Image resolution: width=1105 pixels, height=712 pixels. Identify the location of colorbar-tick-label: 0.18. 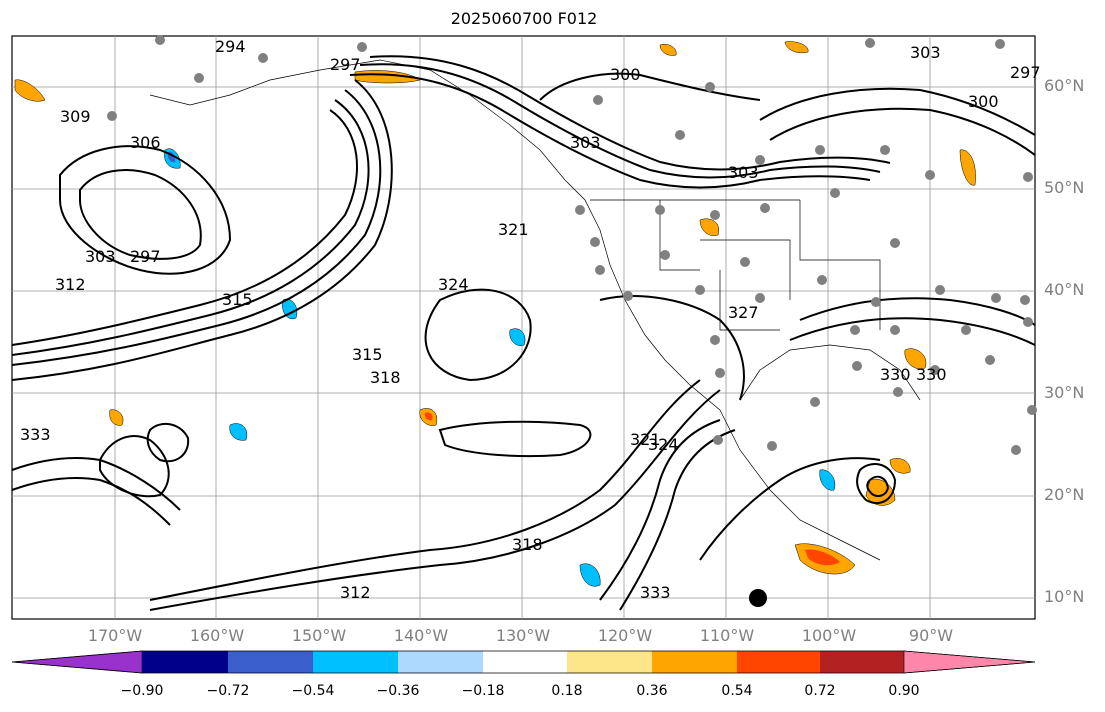
(567, 691).